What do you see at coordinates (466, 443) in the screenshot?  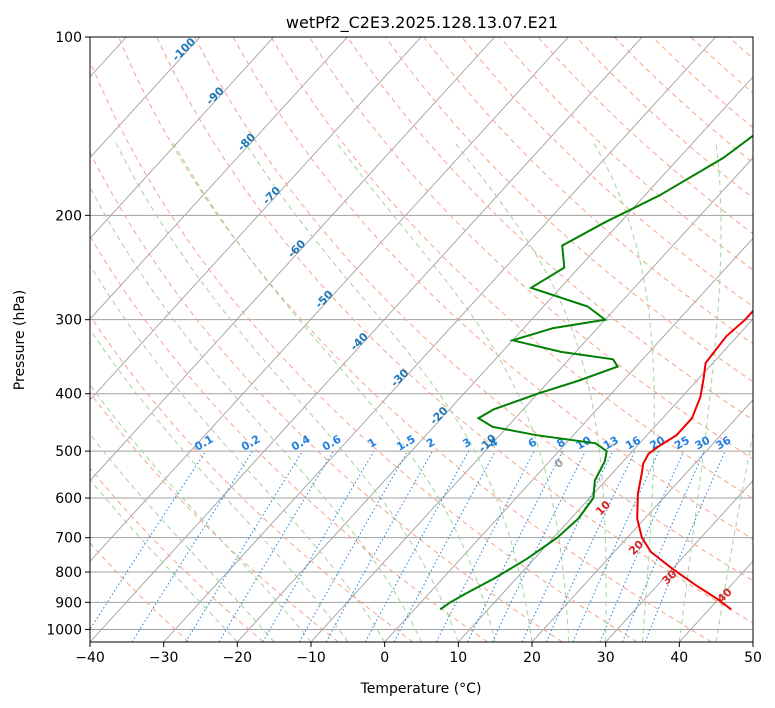 I see `mixing-ratio-label: 3` at bounding box center [466, 443].